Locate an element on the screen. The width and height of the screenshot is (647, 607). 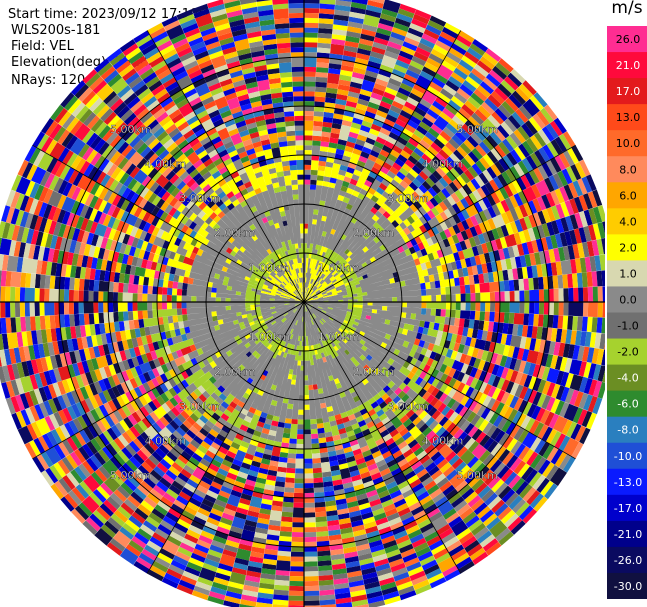
colorbar-title: m/s is located at coordinates (627, 9).